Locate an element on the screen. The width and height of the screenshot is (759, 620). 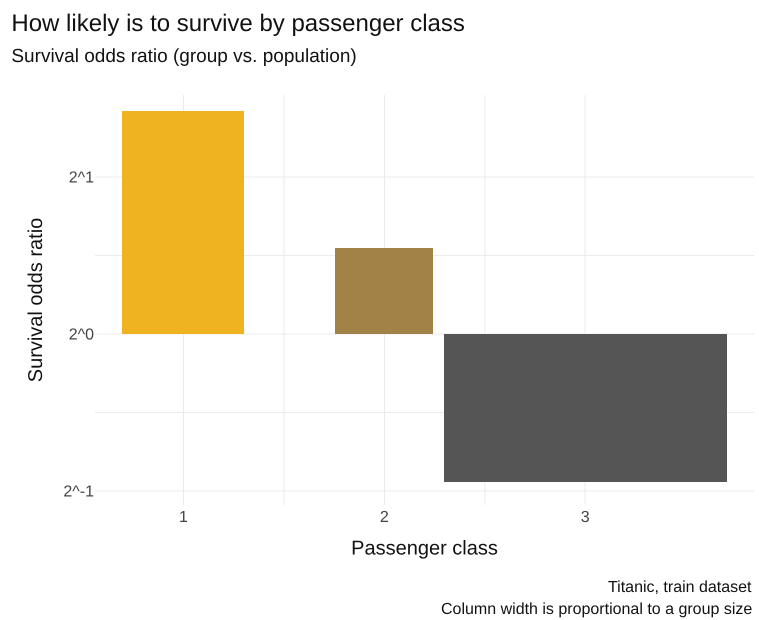
chart-subtitle: Survival odds ratio (group vs. population) is located at coordinates (184, 57).